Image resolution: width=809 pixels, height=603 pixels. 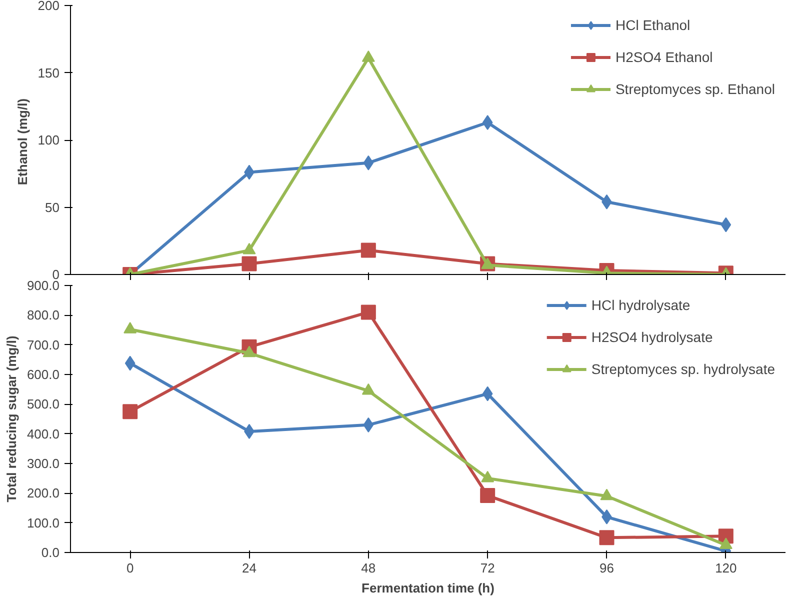 What do you see at coordinates (726, 568) in the screenshot?
I see `x-tick-label: 120` at bounding box center [726, 568].